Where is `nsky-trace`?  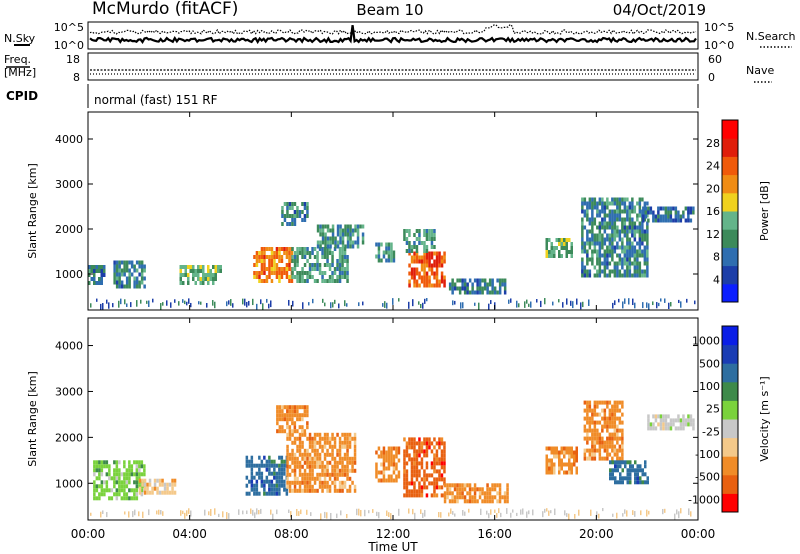 nsky-trace is located at coordinates (393, 35).